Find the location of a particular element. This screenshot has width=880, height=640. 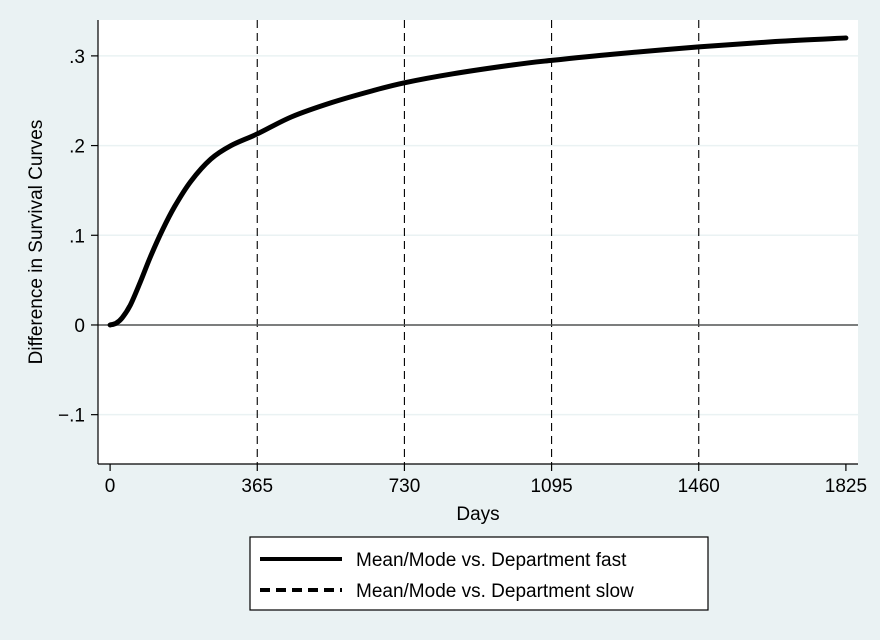

y-tick-label: .3 is located at coordinates (77, 57).